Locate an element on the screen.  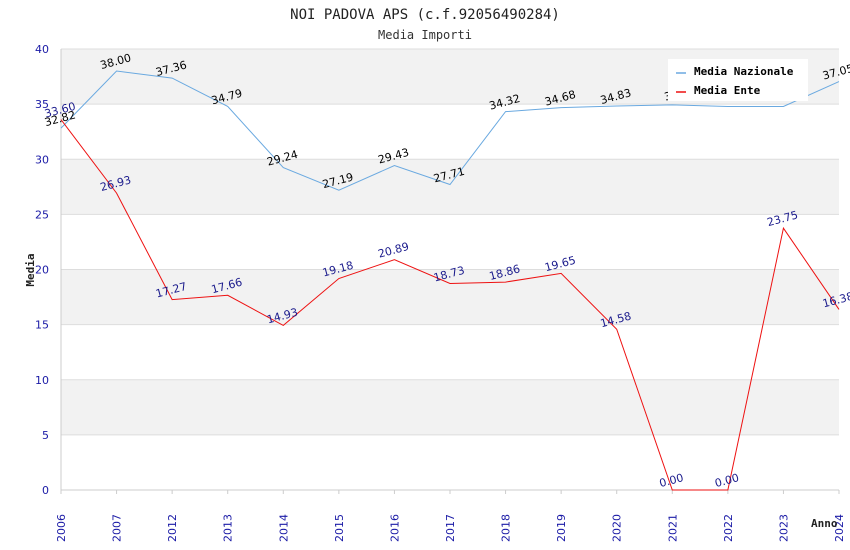
x-tick-label: 2007 is located at coordinates (117, 528).